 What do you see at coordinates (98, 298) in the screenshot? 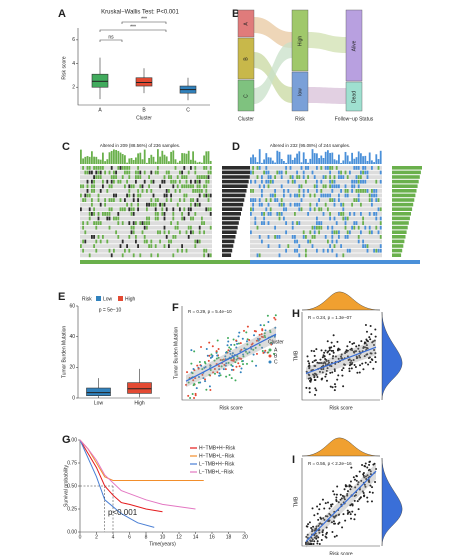
I see `legend-key` at bounding box center [98, 298].